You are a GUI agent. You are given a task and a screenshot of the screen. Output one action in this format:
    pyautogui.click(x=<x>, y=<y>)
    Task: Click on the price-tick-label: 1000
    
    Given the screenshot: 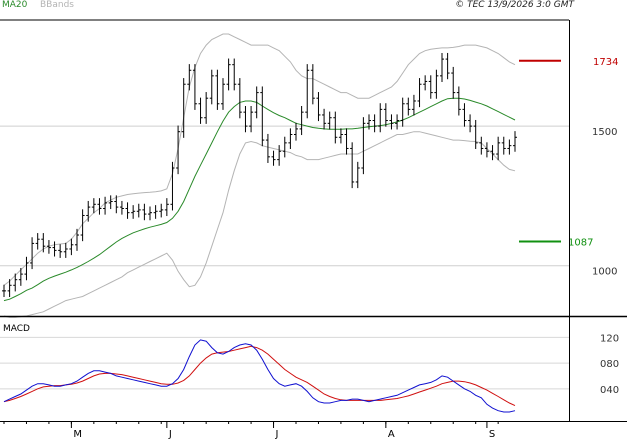 What is the action you would take?
    pyautogui.click(x=604, y=272)
    